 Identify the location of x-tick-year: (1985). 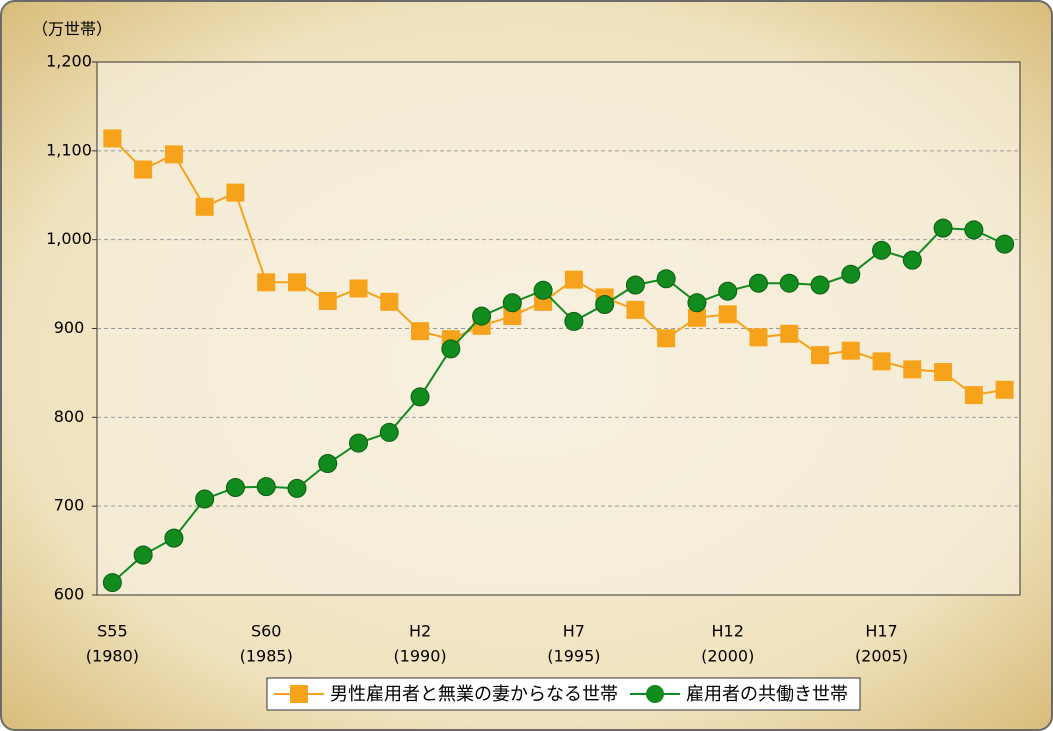
(266, 656).